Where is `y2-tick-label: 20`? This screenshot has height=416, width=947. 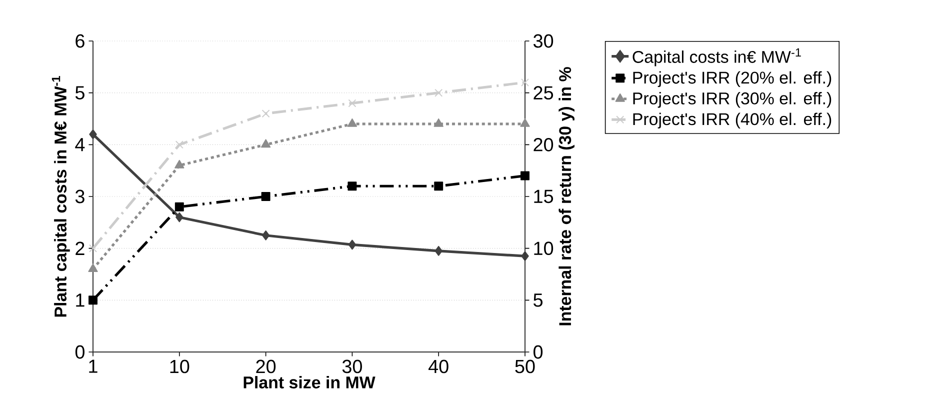
y2-tick-label: 20 is located at coordinates (544, 145).